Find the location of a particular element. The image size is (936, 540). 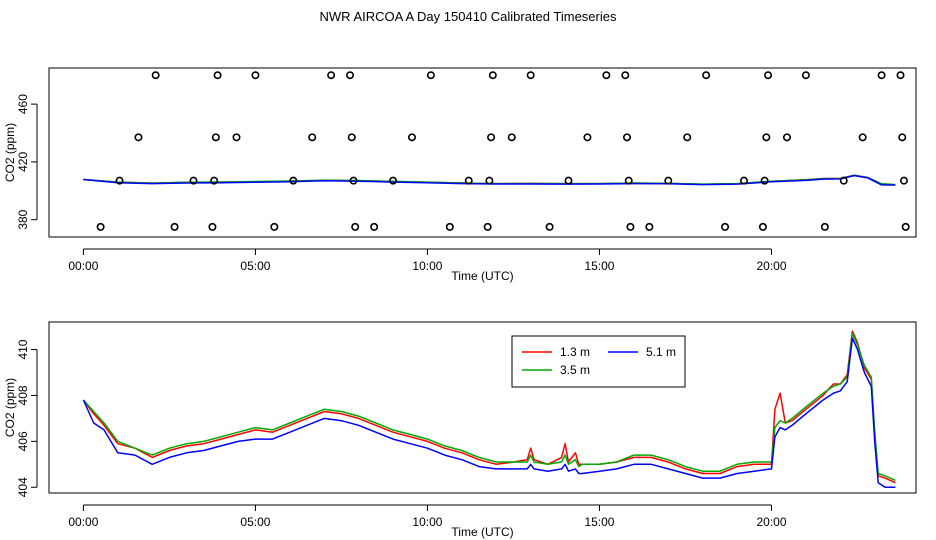

y-tick-label: 406 is located at coordinates (23, 441).